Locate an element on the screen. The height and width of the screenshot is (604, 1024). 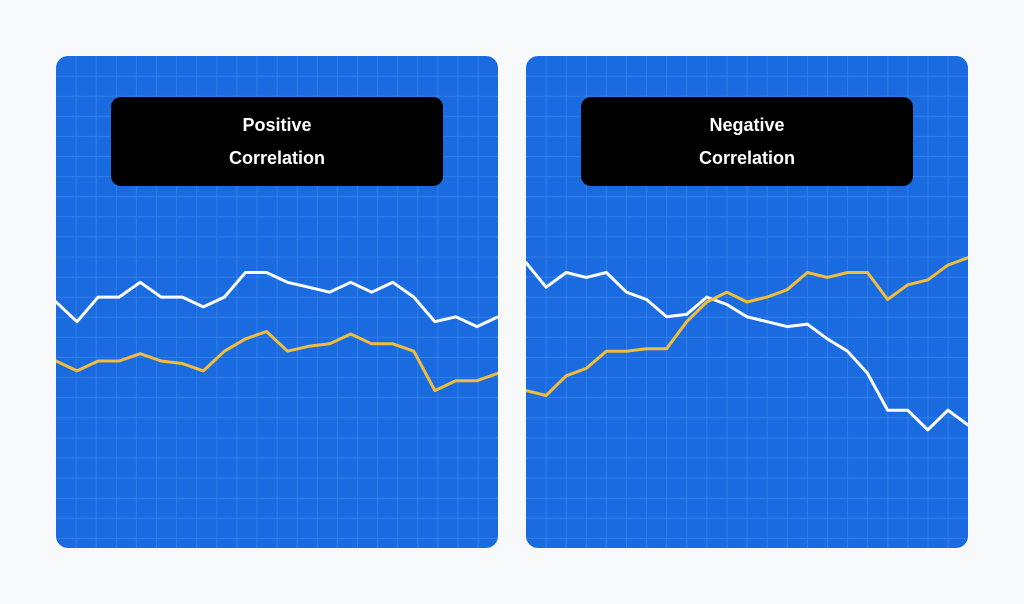
positive-chart-title: Positive Correlation is located at coordinates (277, 141).